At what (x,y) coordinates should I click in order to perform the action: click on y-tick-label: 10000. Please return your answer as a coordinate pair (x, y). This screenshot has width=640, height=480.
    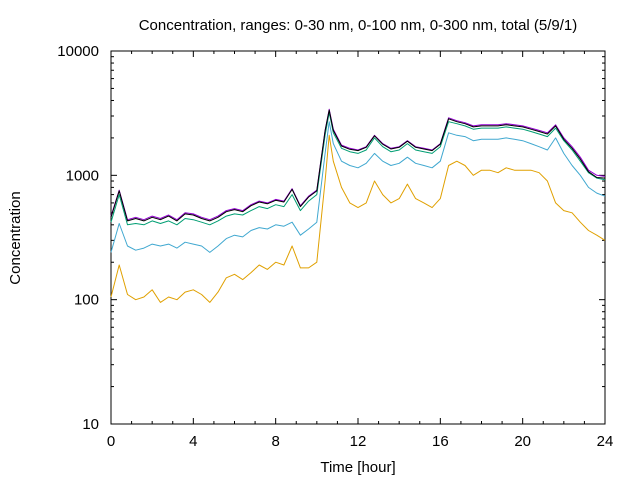
    Looking at the image, I should click on (78, 51).